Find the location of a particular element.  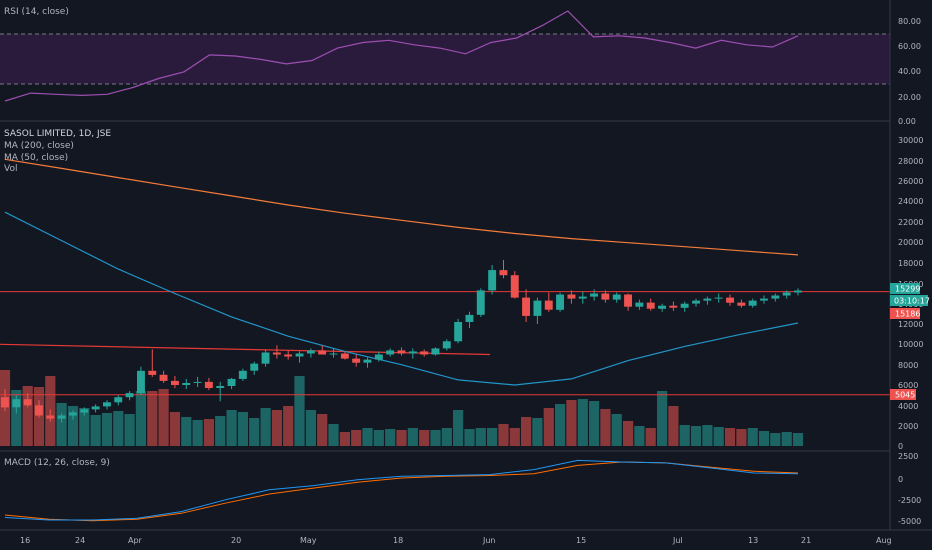

price-tick: 24000 is located at coordinates (910, 201).